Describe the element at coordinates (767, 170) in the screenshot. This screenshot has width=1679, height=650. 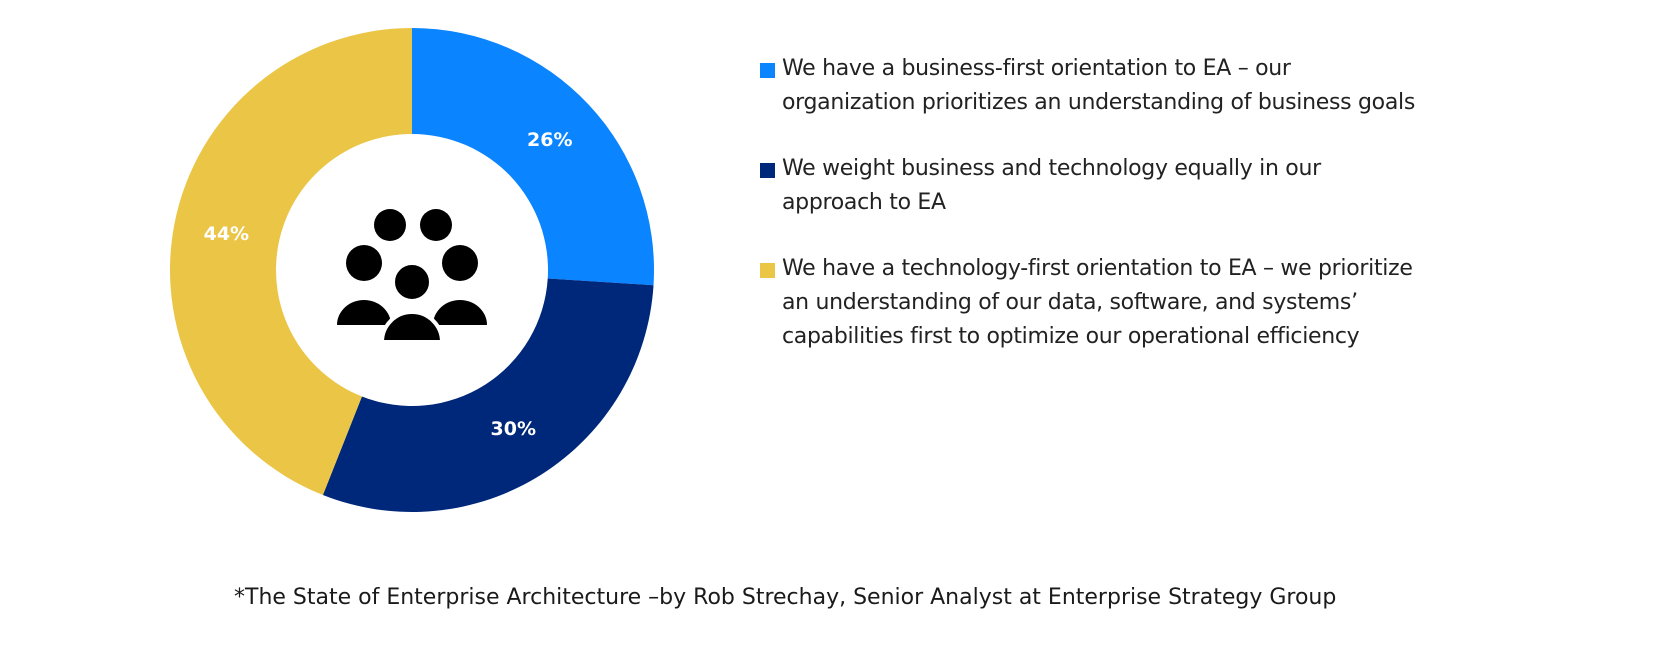
I see `legend-swatch-balanced` at that location.